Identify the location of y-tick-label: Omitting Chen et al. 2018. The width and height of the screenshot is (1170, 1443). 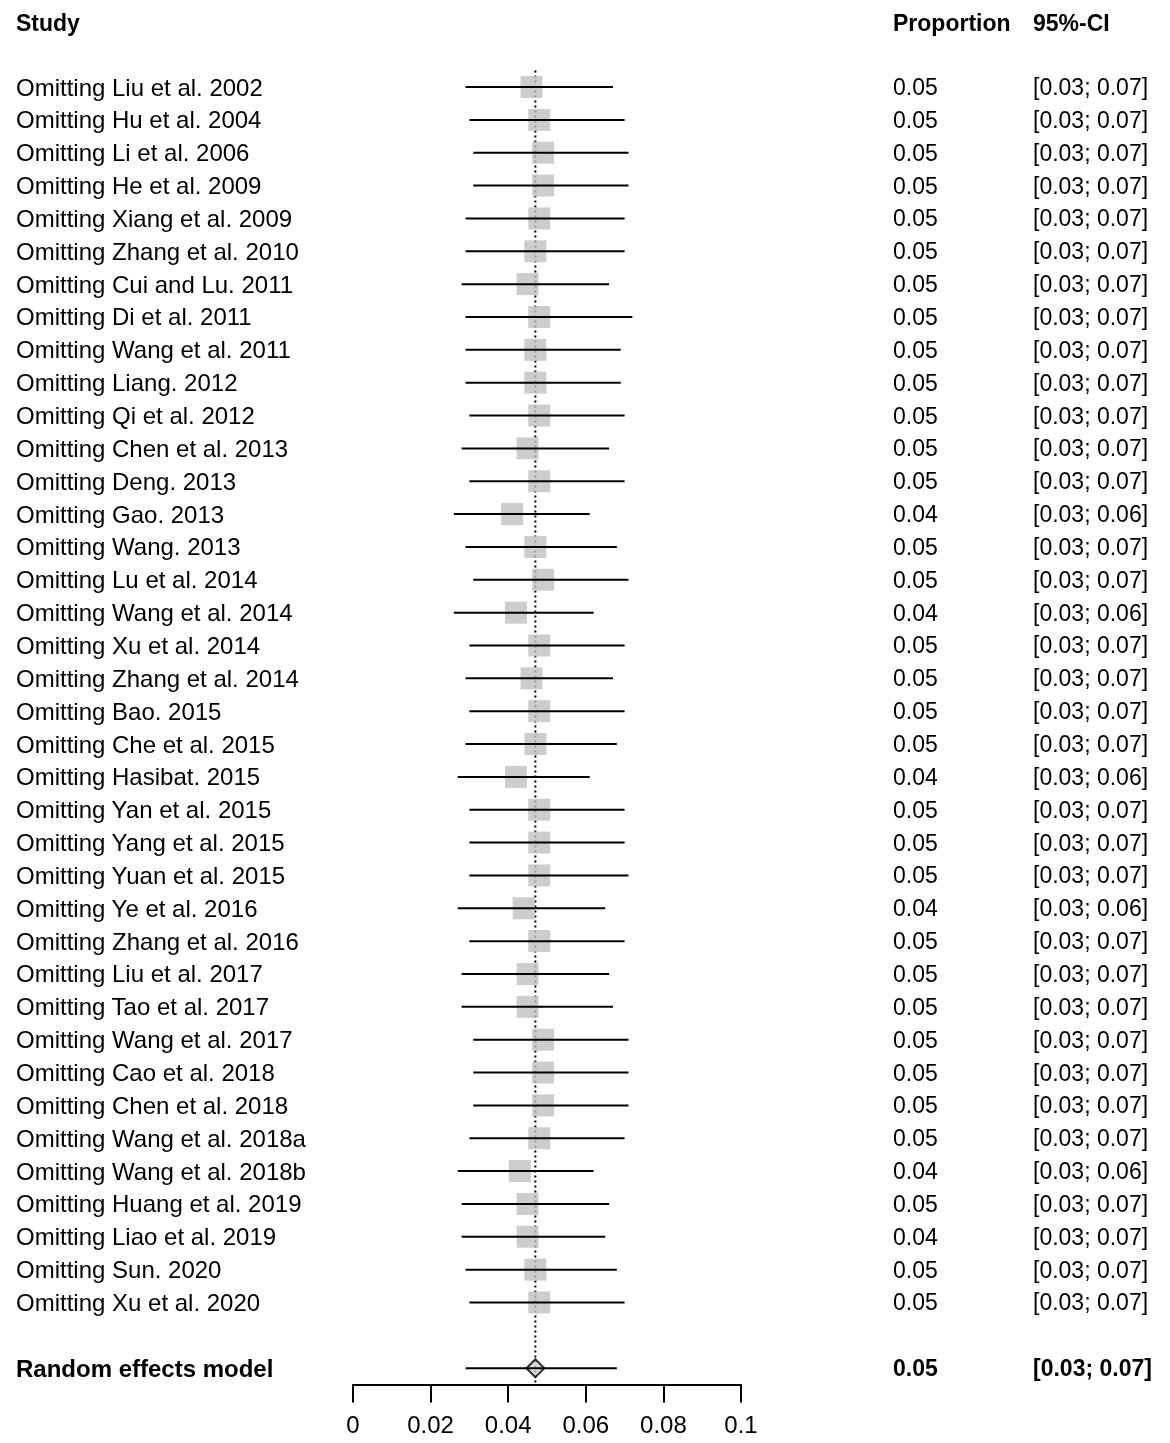
(152, 1105).